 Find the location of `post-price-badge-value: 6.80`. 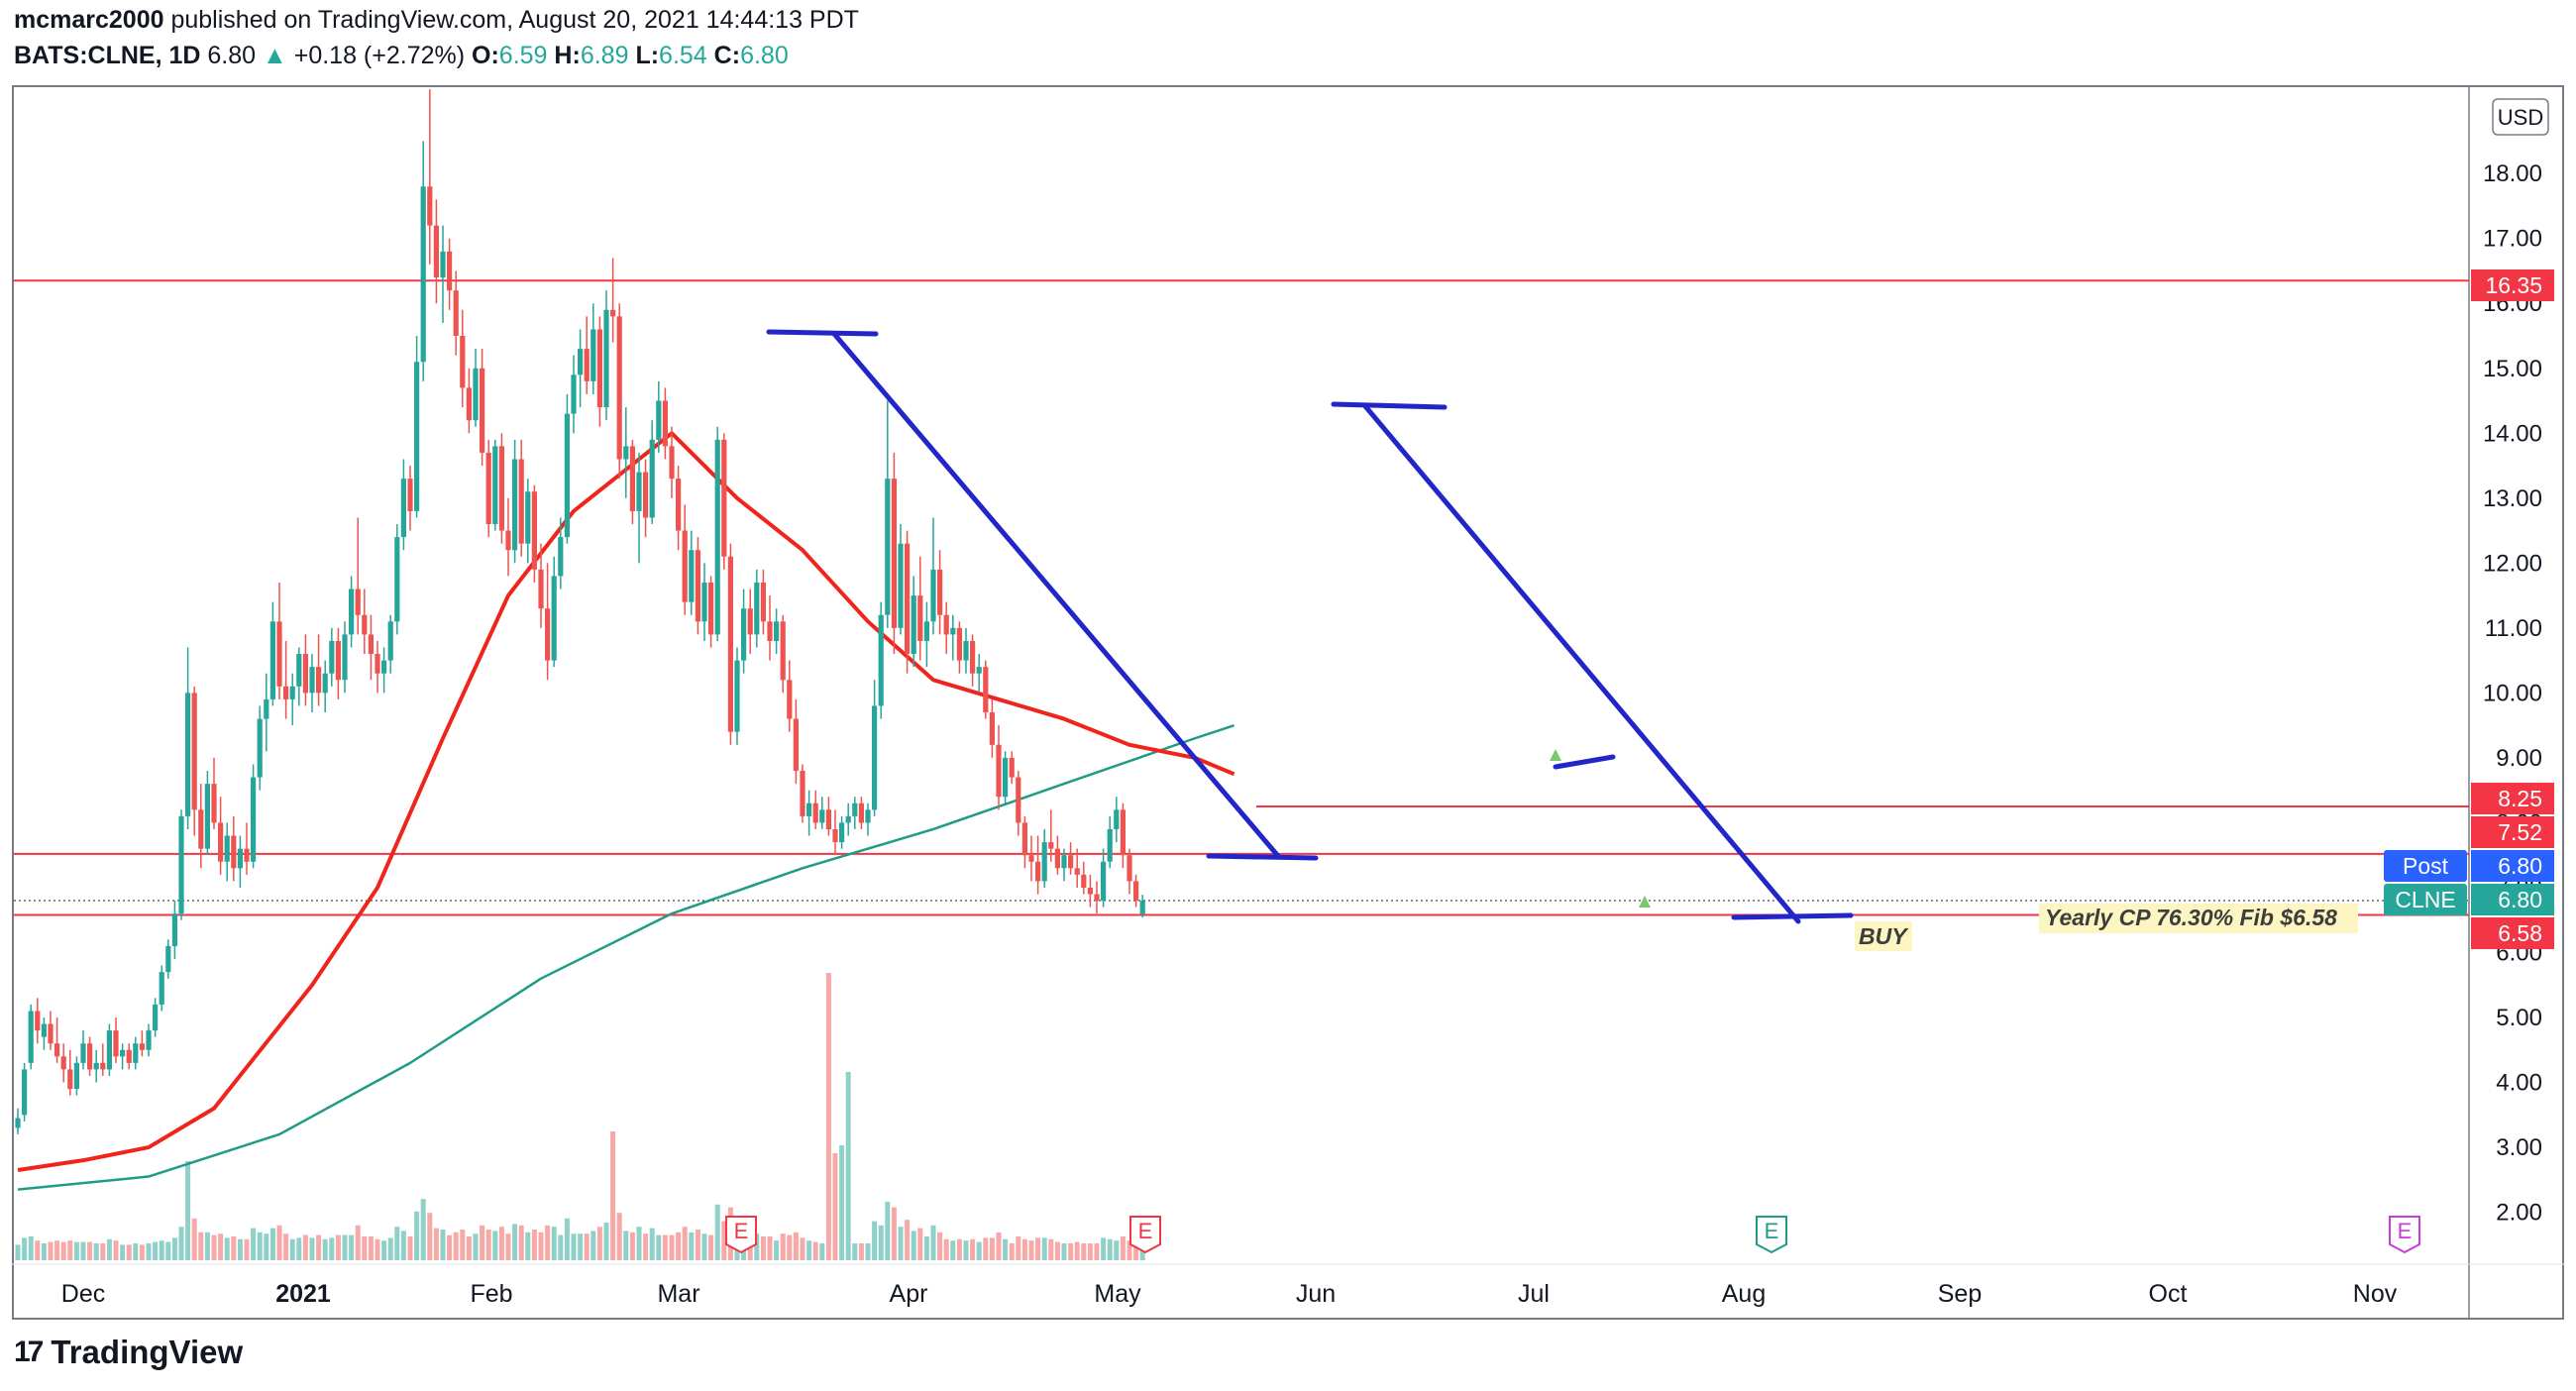

post-price-badge-value: 6.80 is located at coordinates (2520, 866).